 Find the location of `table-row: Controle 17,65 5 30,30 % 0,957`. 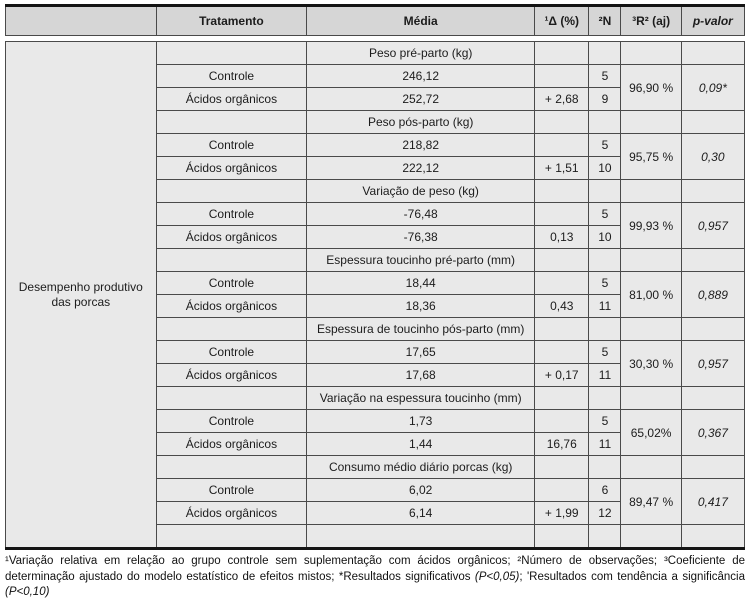

table-row: Controle 17,65 5 30,30 % 0,957 is located at coordinates (376, 363).